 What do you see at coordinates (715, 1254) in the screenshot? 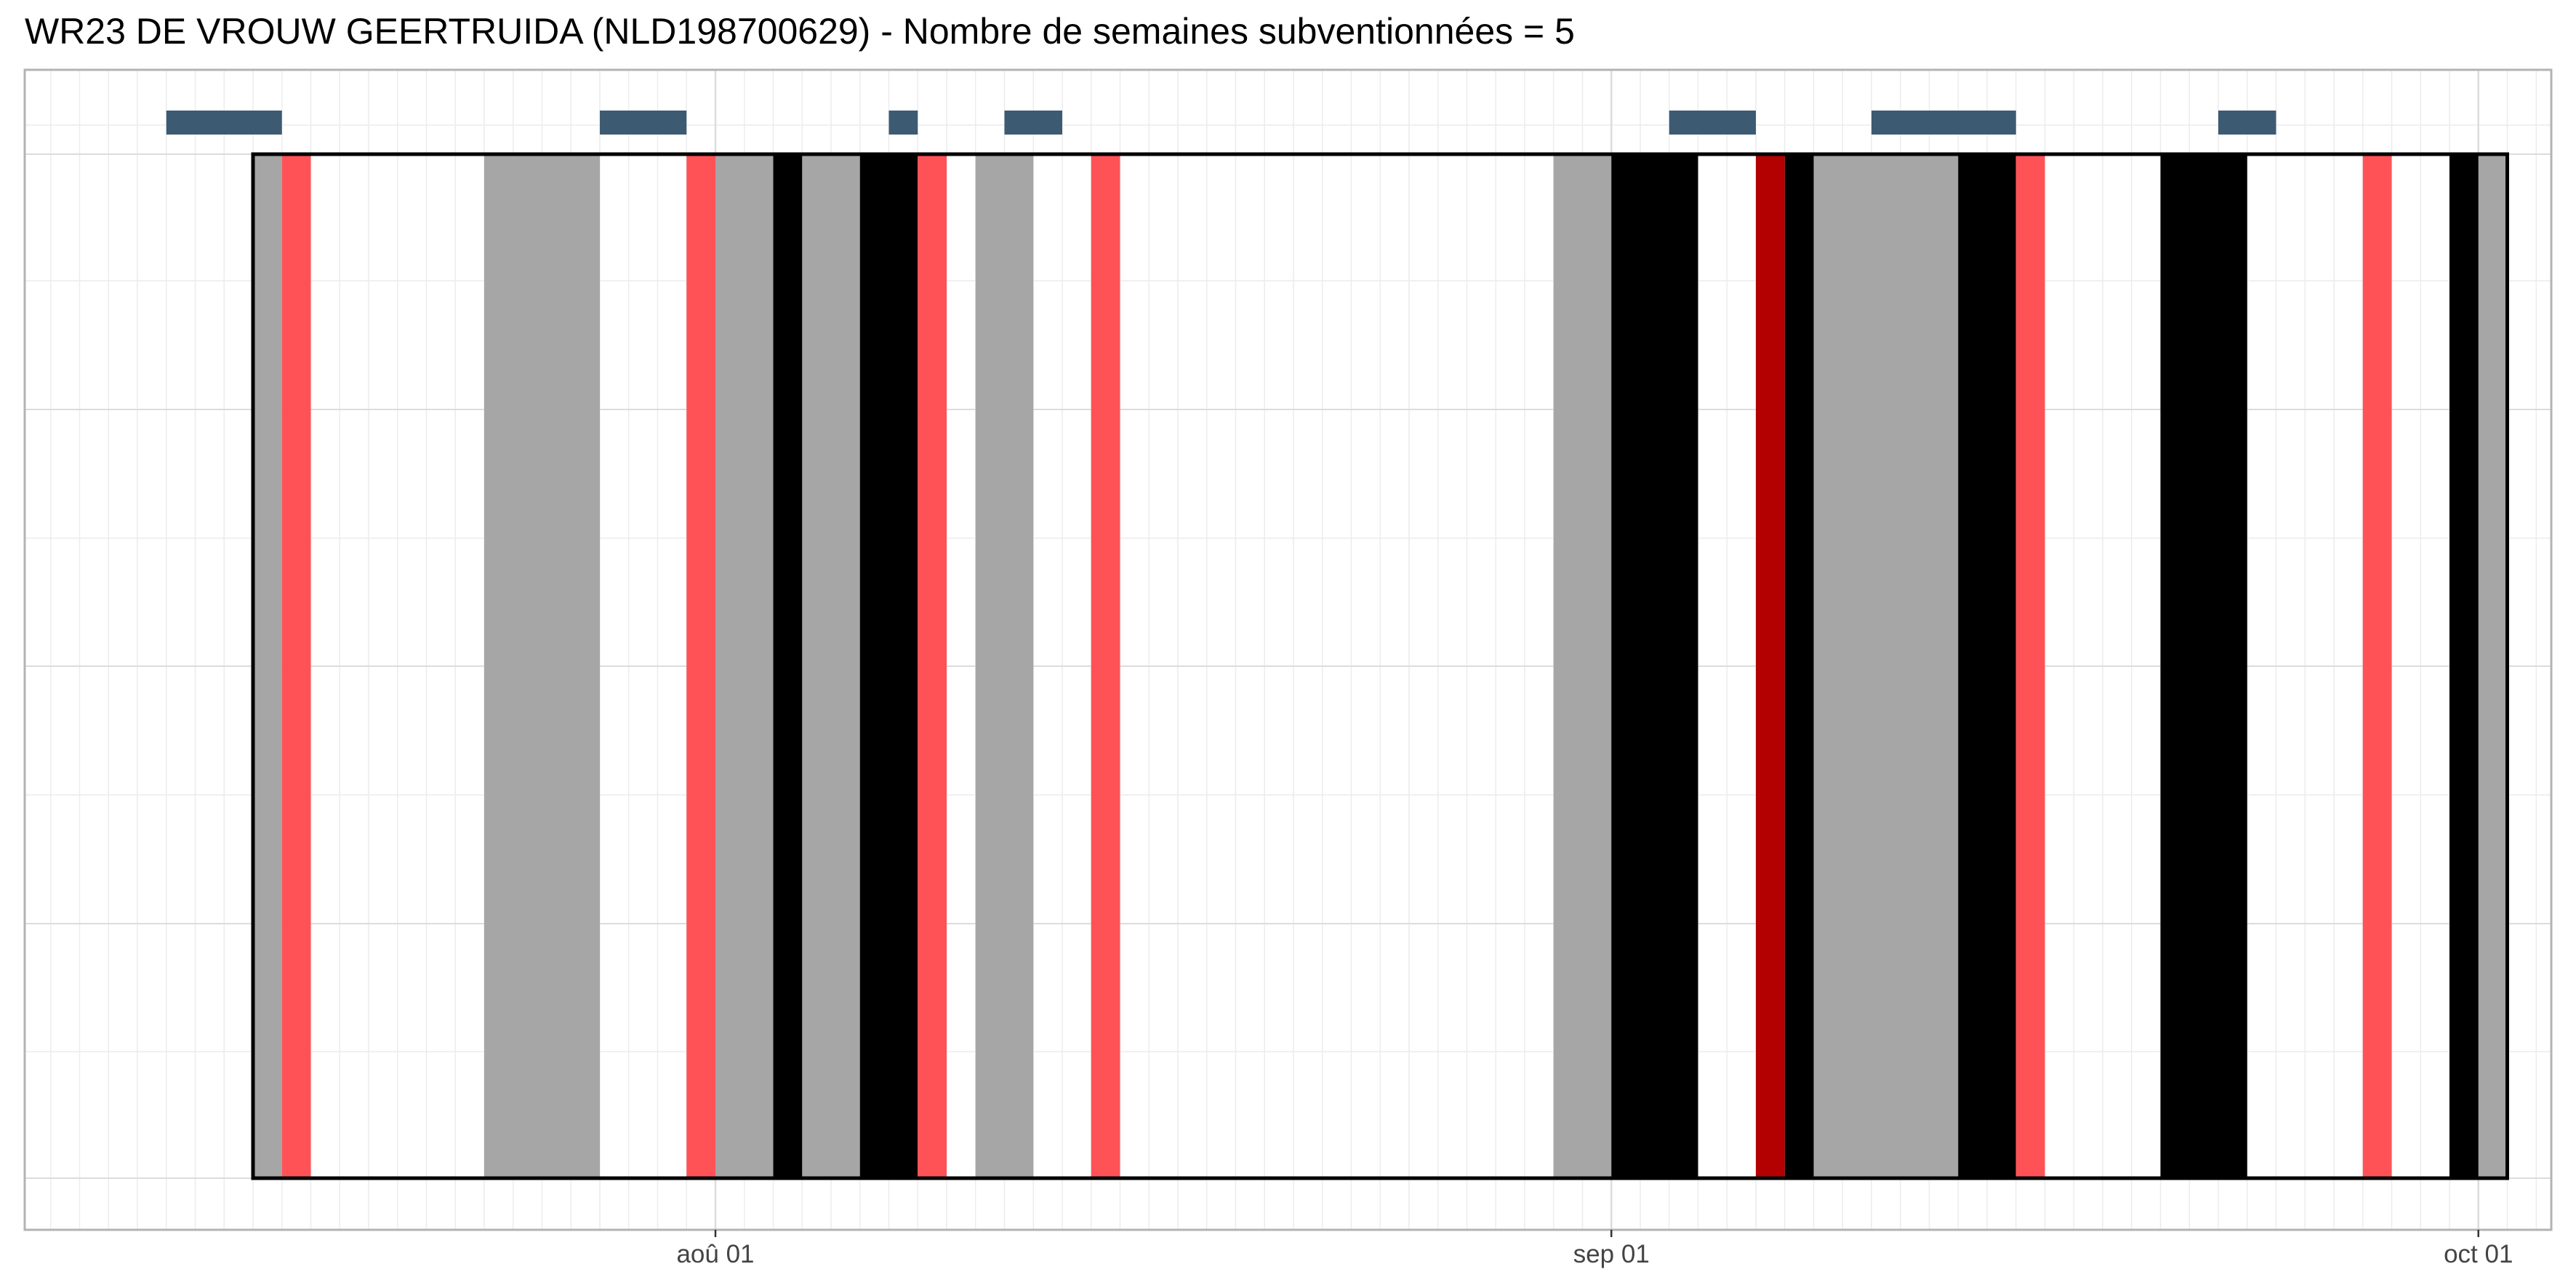
I see `x-tick-label: aoû 01` at bounding box center [715, 1254].